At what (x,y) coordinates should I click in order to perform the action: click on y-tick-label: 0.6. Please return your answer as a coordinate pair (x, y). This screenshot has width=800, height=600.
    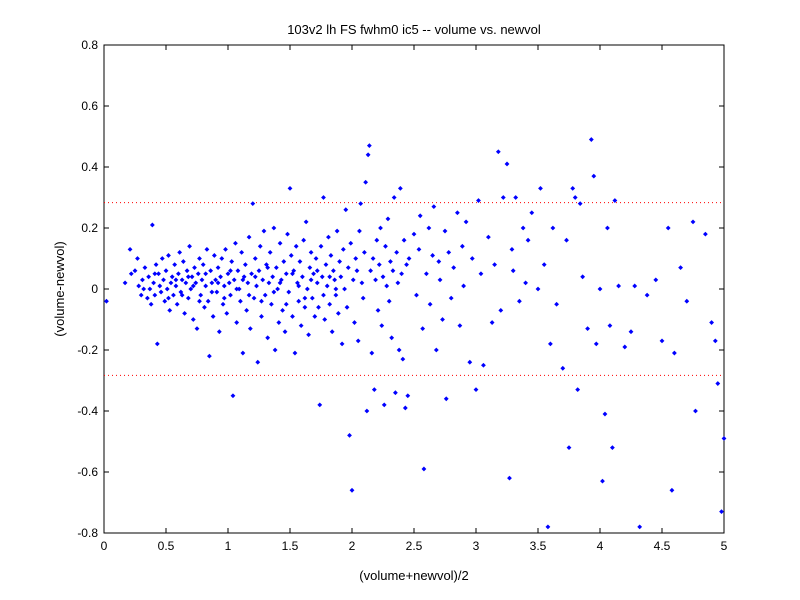
    Looking at the image, I should click on (89, 106).